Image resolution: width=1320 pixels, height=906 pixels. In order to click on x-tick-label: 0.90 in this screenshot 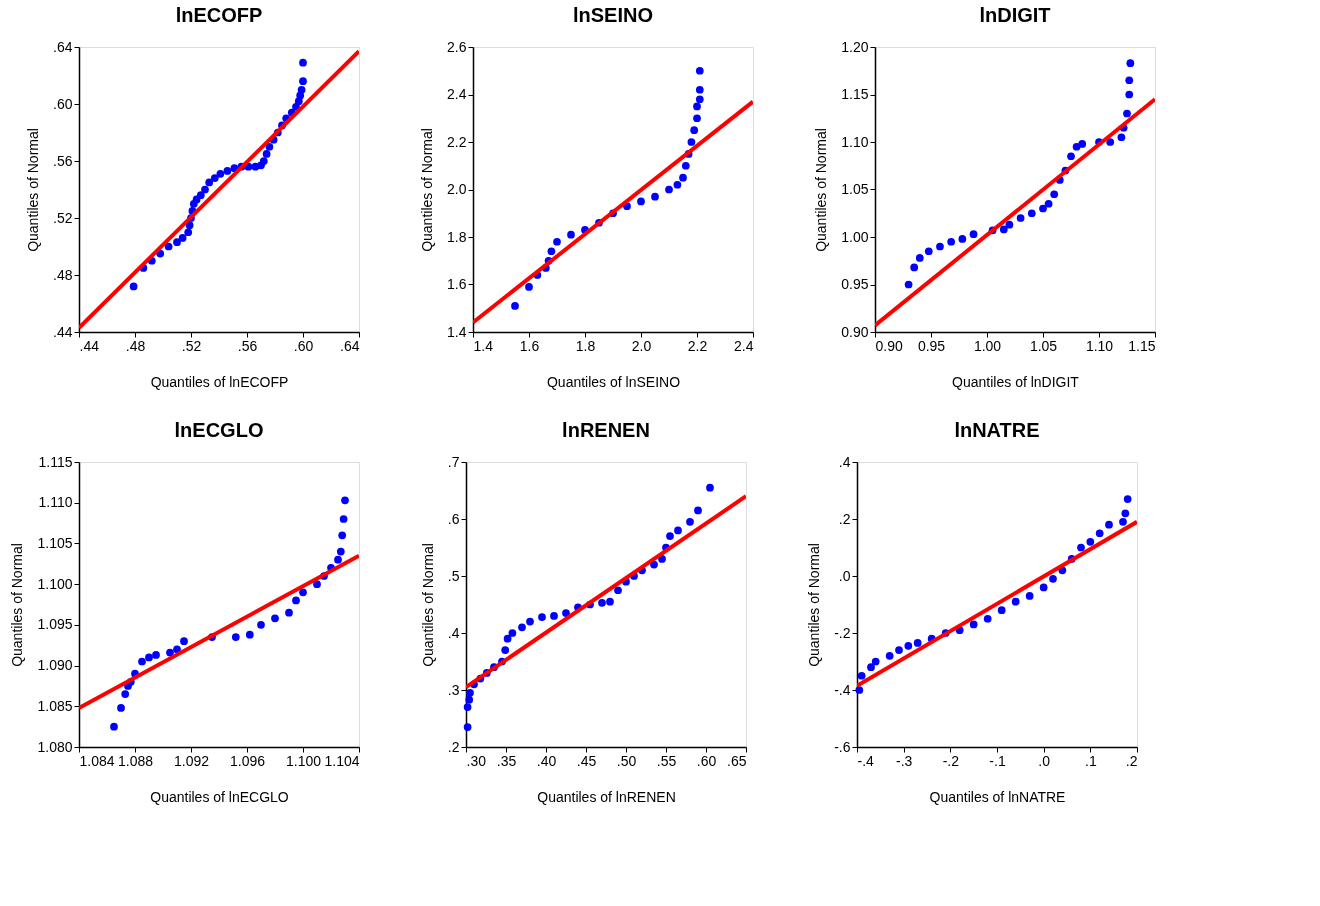, I will do `click(889, 345)`.